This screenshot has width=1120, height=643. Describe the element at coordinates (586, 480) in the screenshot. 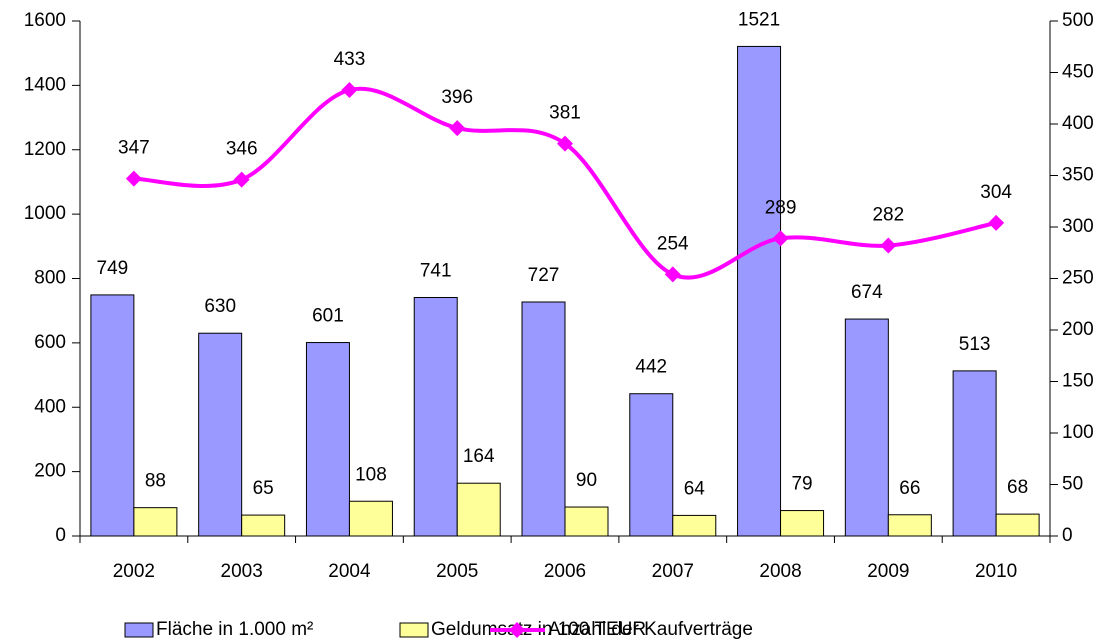

I see `data-label: 90` at that location.